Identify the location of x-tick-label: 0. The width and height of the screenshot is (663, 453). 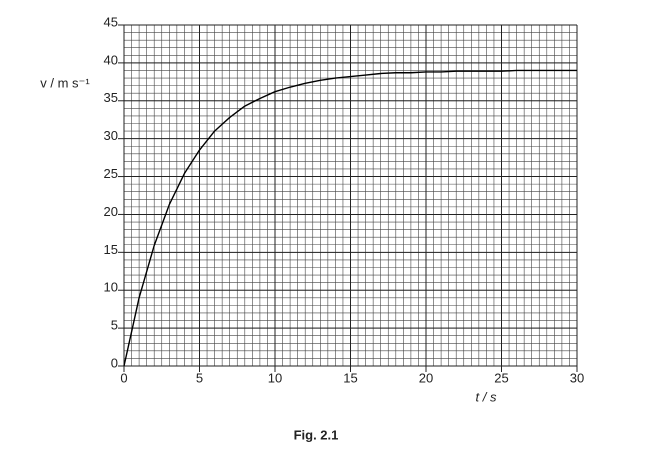
(123, 377).